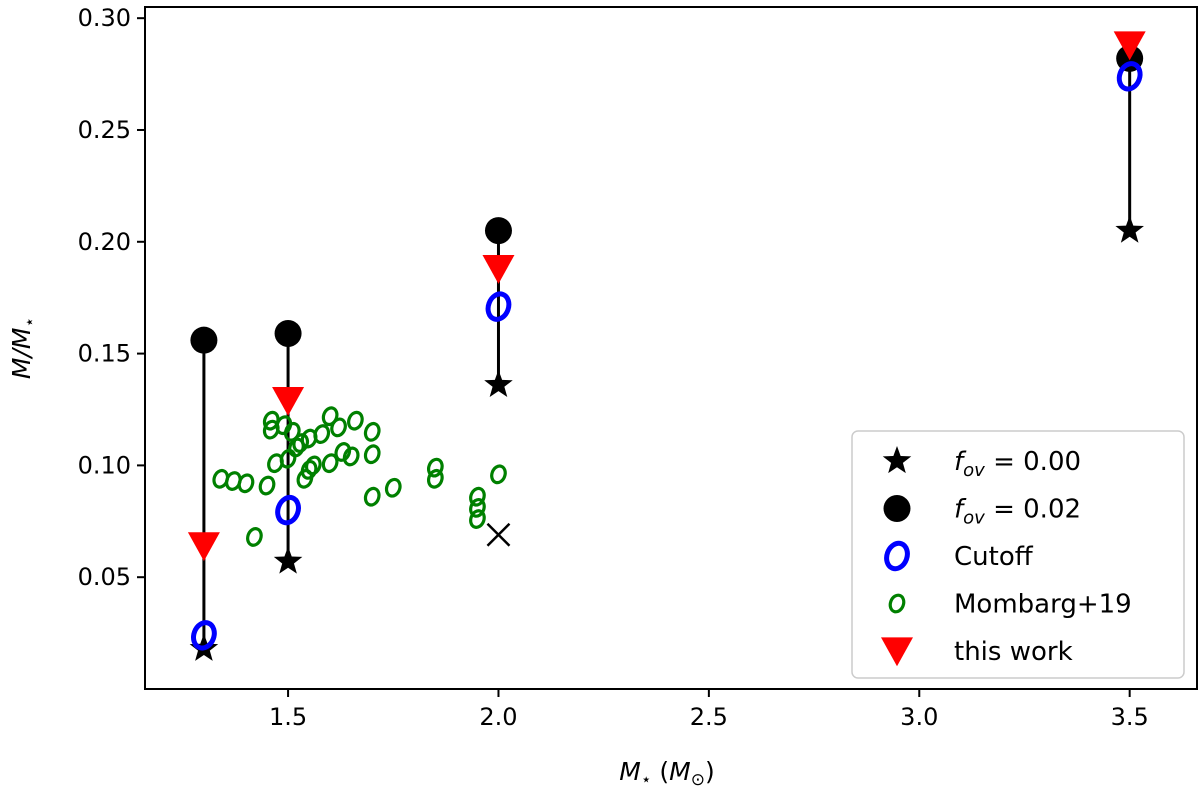 The width and height of the screenshot is (1200, 792). I want to click on legend-marker-o-large, so click(897, 556).